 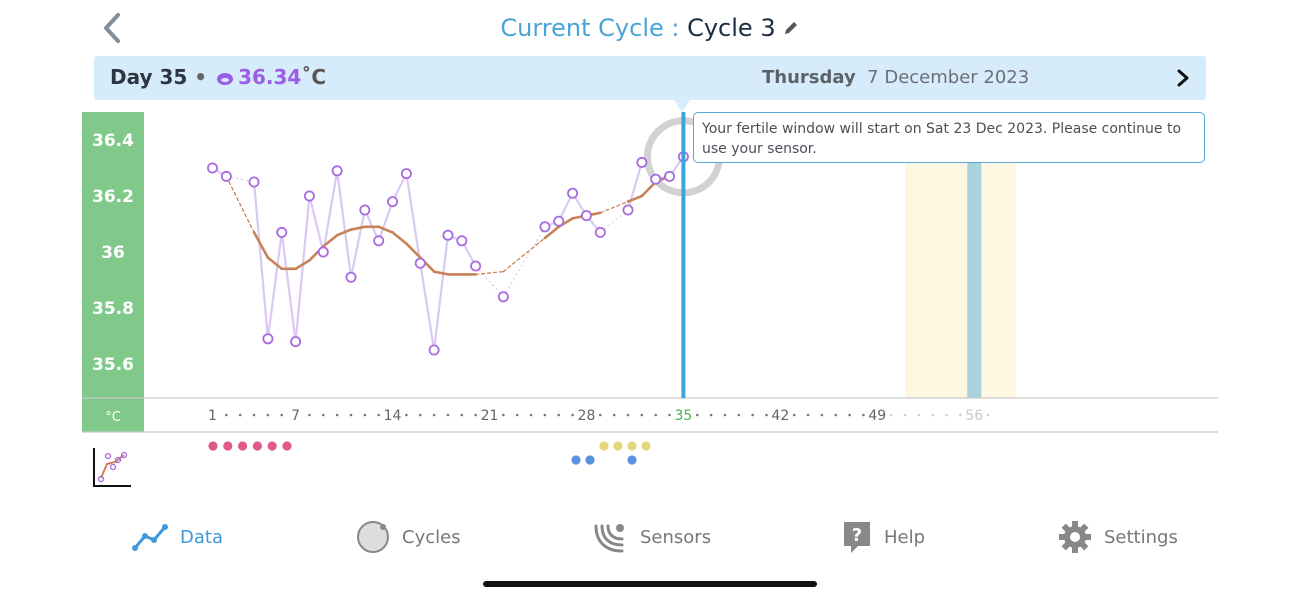 I want to click on chart-mode-button, so click(x=112, y=467).